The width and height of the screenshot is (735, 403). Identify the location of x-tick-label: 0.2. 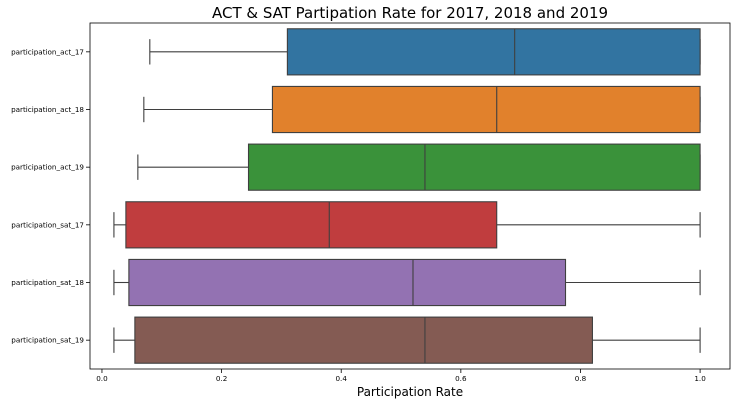
(221, 378).